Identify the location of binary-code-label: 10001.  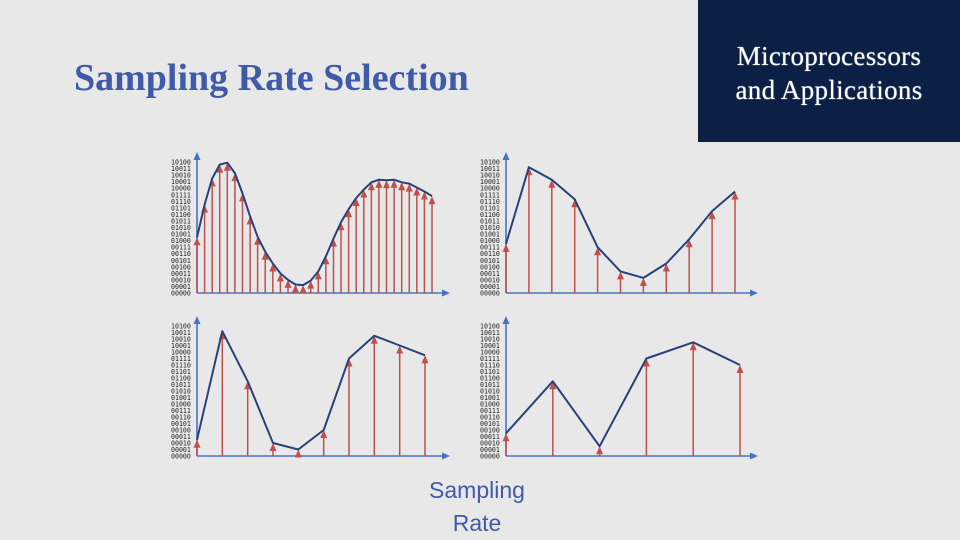
(181, 346).